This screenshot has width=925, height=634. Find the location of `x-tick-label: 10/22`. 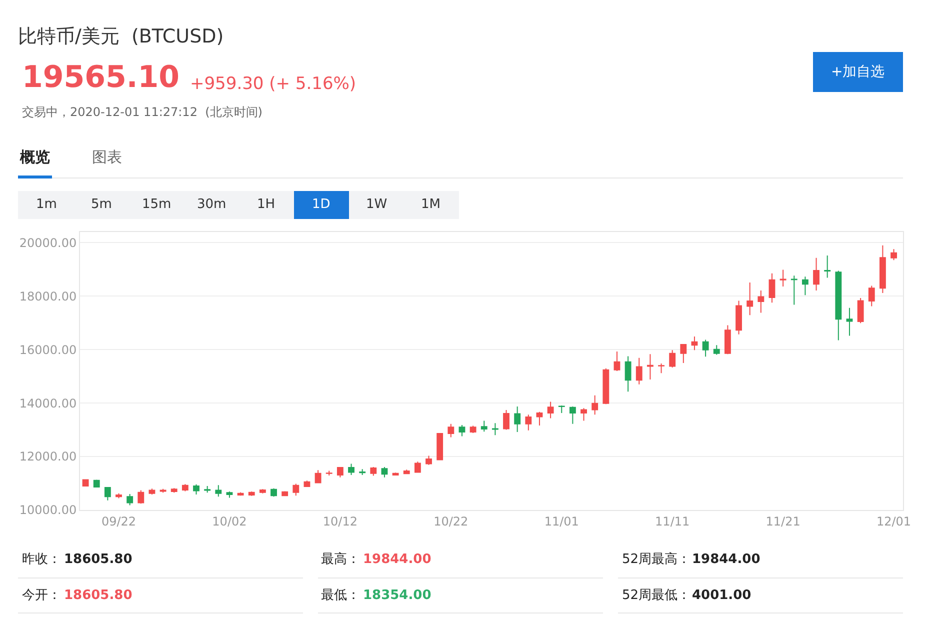

x-tick-label: 10/22 is located at coordinates (451, 521).